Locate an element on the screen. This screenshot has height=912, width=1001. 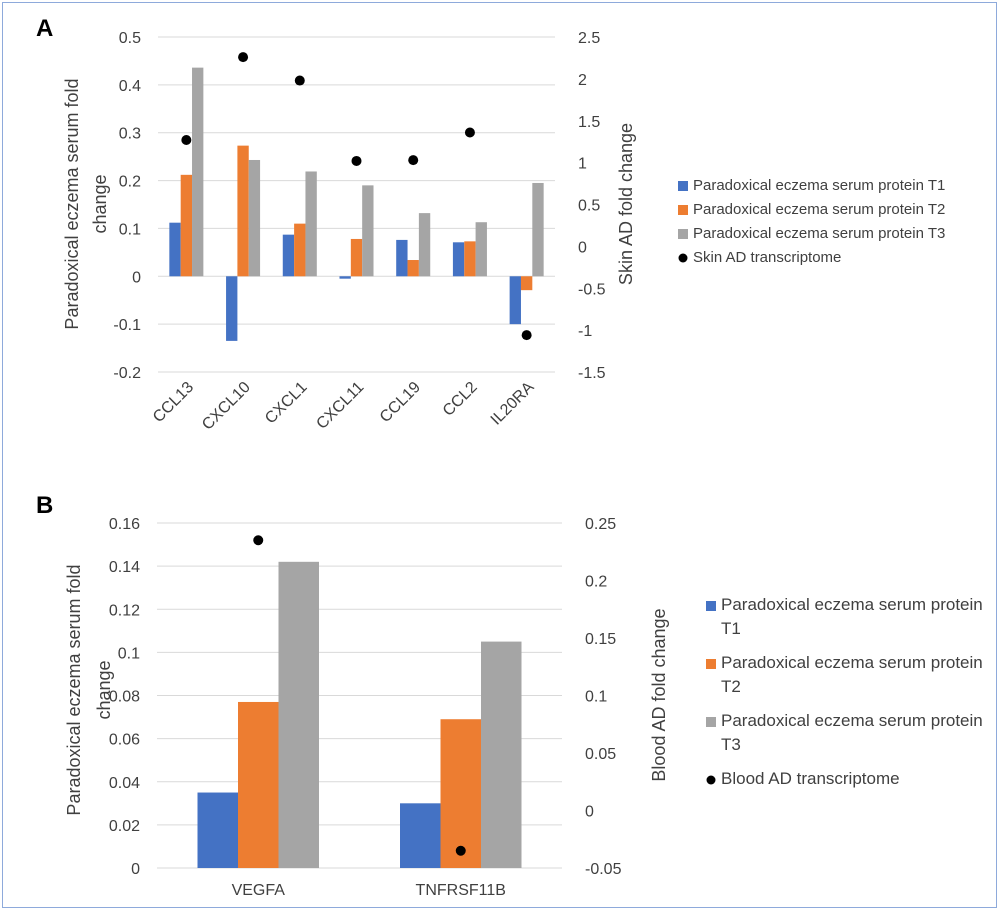
legend-label: Skin AD transcriptome is located at coordinates (767, 257).